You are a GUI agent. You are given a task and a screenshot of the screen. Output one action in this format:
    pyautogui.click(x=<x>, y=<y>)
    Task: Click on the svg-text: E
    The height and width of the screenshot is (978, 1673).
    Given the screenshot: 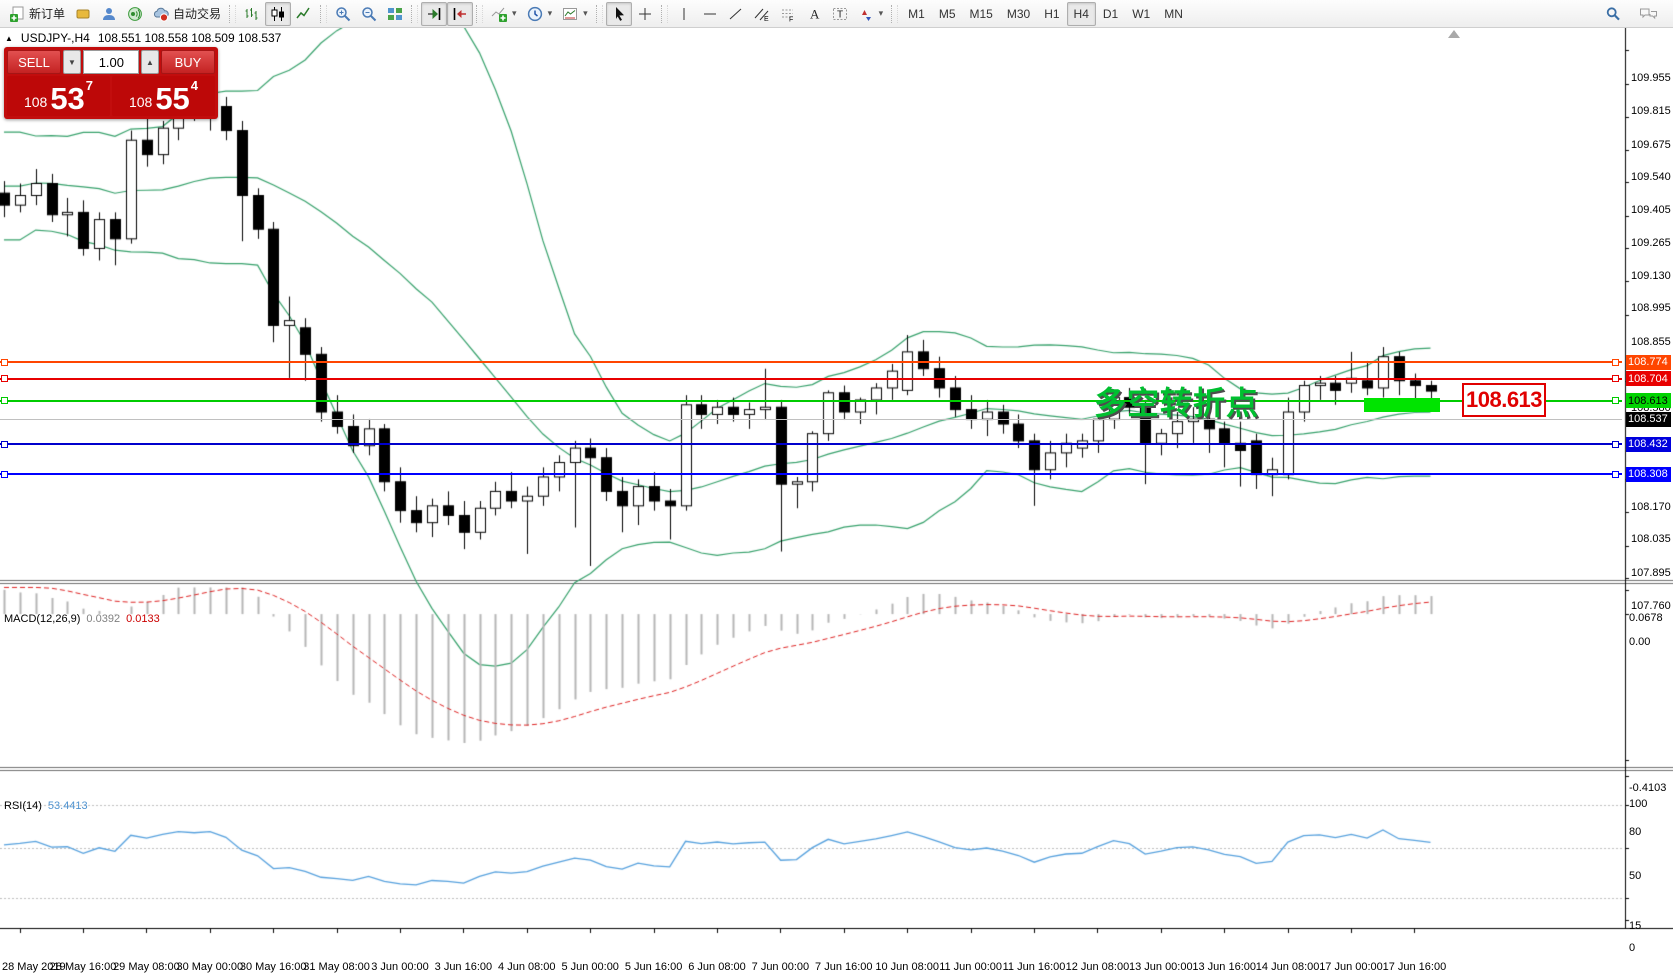 What is the action you would take?
    pyautogui.click(x=766, y=19)
    